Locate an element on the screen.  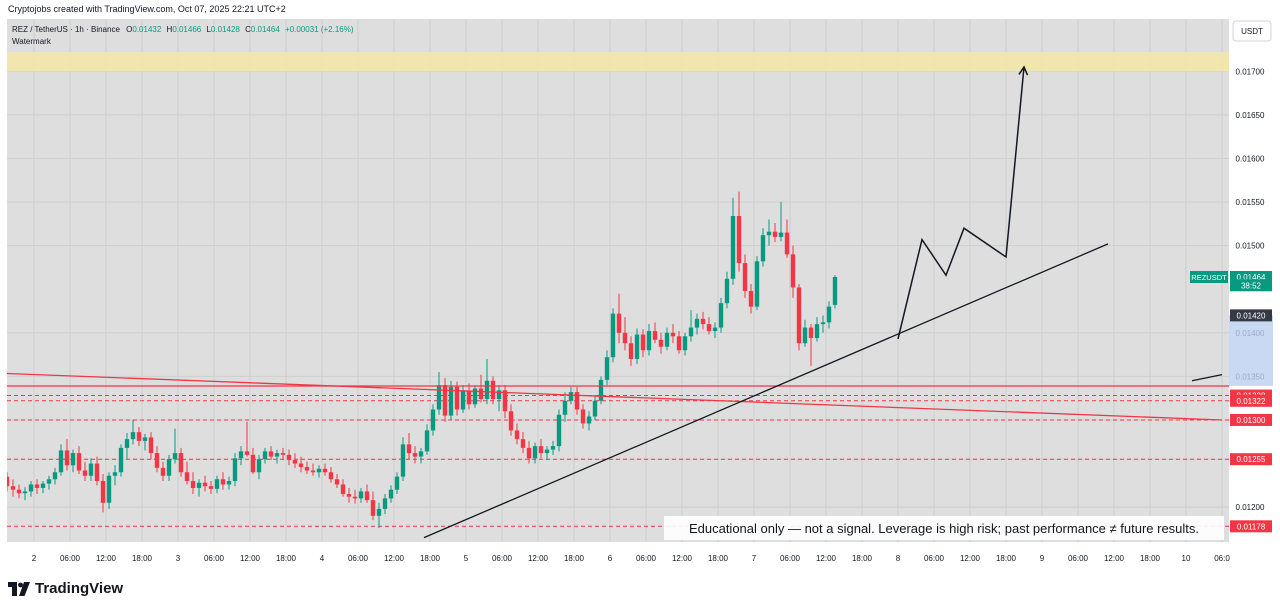
x-tick-label: 4 is located at coordinates (322, 558).